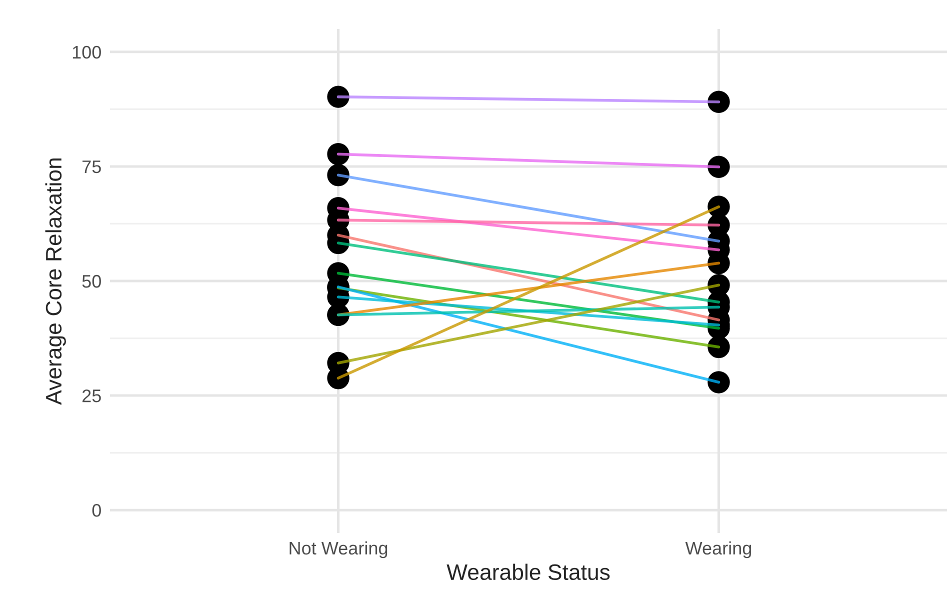  Describe the element at coordinates (91, 395) in the screenshot. I see `y-tick-label: 25` at that location.